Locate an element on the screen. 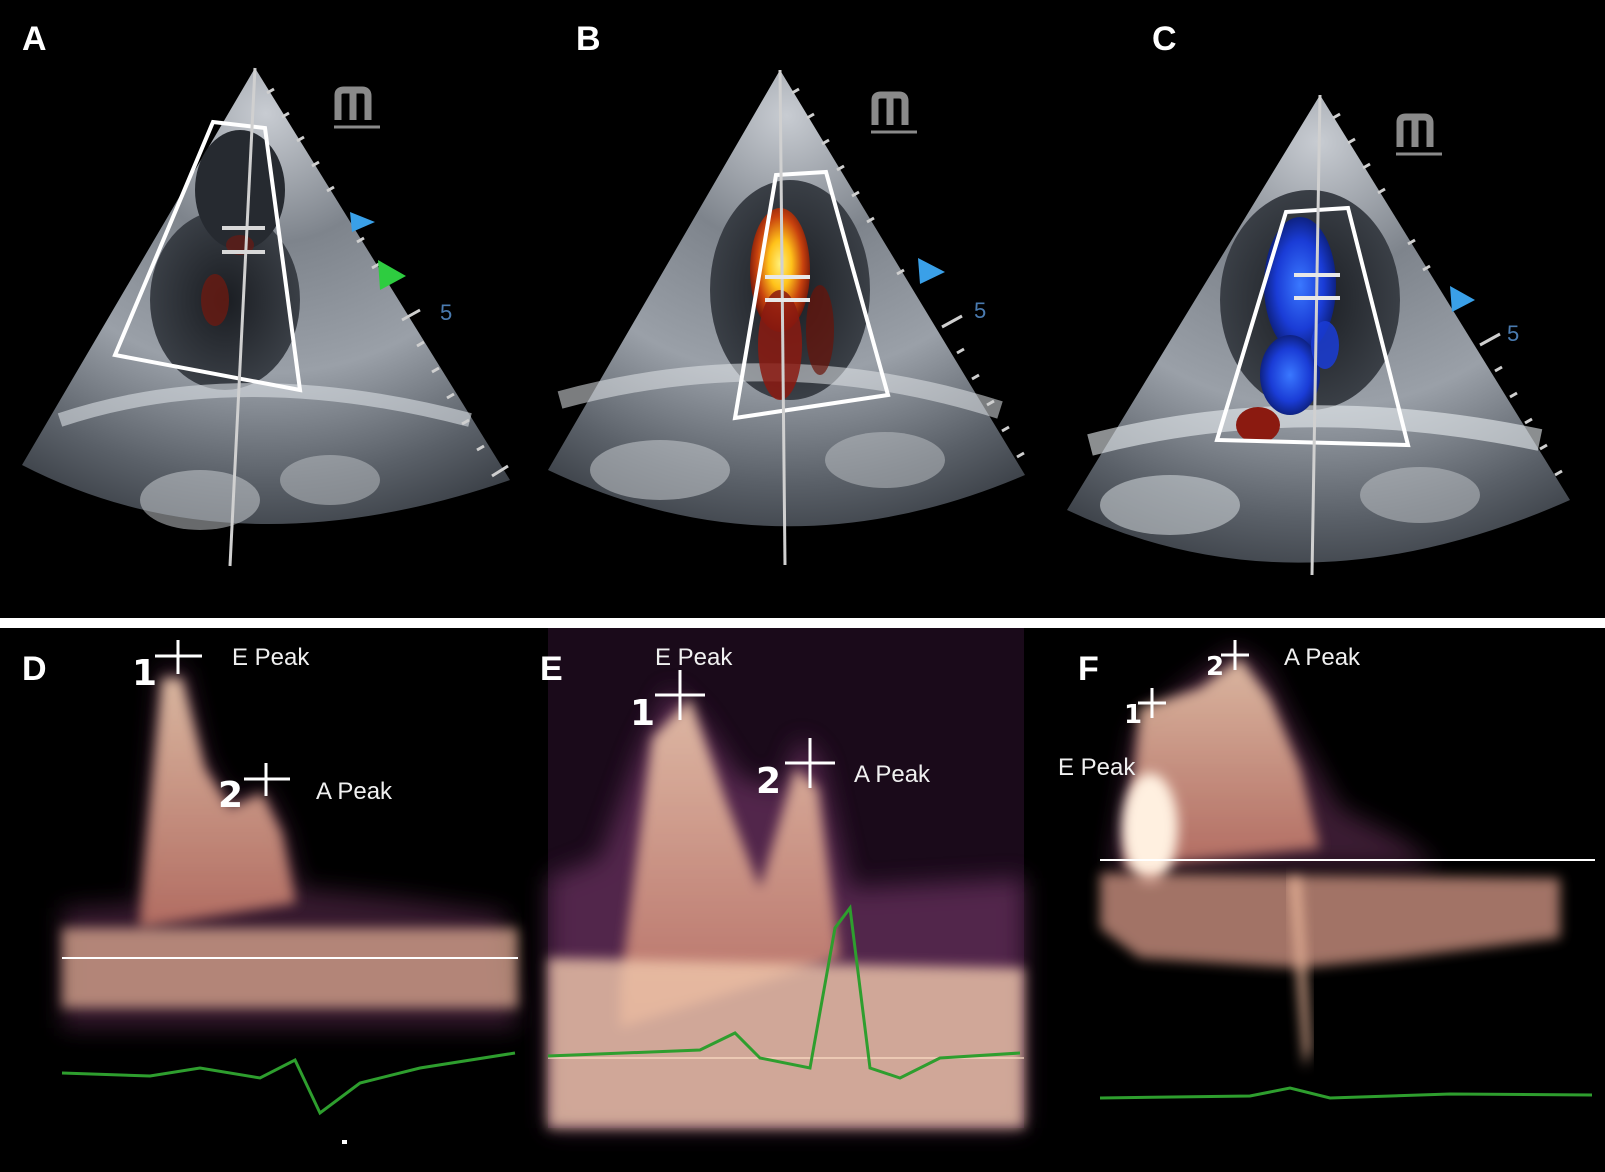 The width and height of the screenshot is (1605, 1172). echo-sector-b is located at coordinates (786, 317).